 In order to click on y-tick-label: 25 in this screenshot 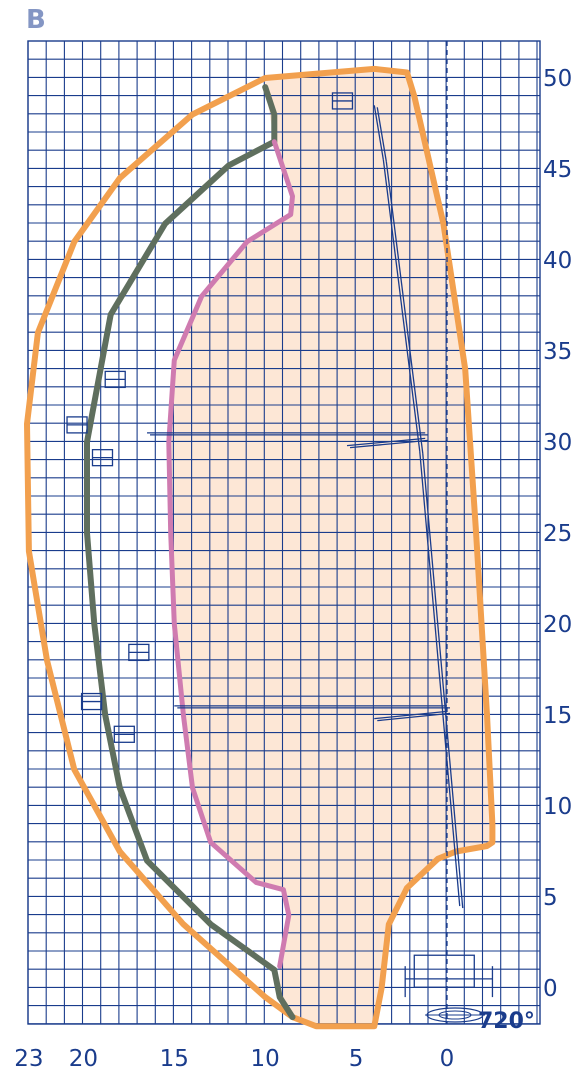, I will do `click(557, 534)`.